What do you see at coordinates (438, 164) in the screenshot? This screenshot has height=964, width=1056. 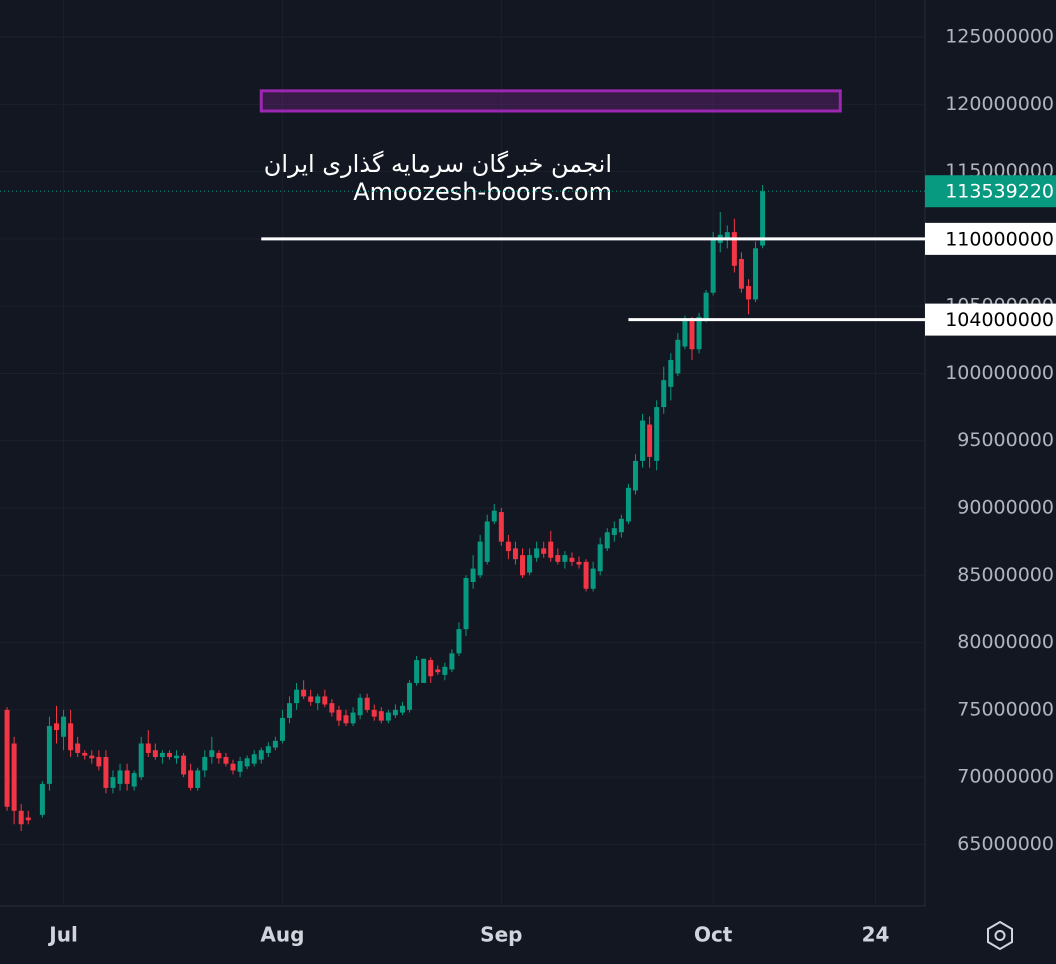 I see `watermark-text: انجمن خبرگان سرمایه گذاری ایران` at bounding box center [438, 164].